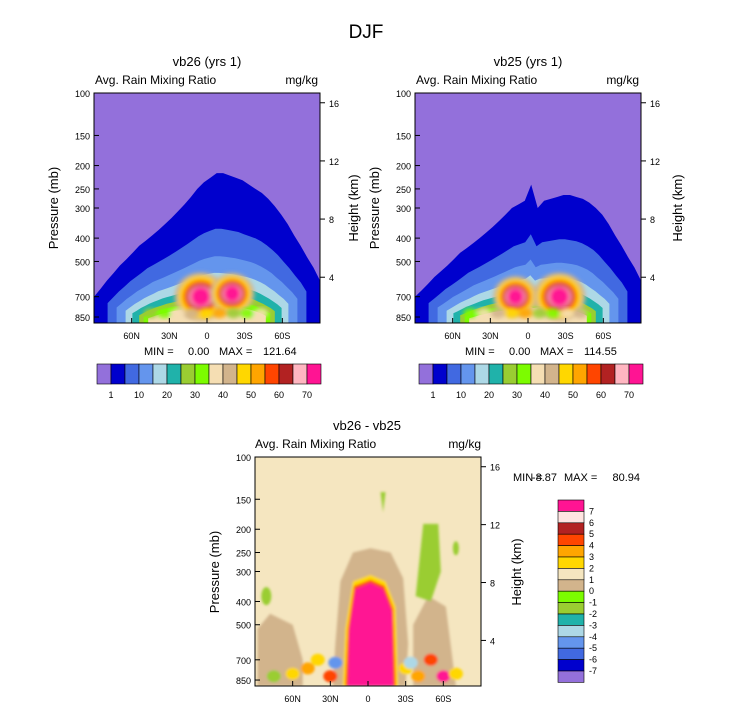  I want to click on panel-vb26-title: vb26 (yrs 1), so click(207, 61).